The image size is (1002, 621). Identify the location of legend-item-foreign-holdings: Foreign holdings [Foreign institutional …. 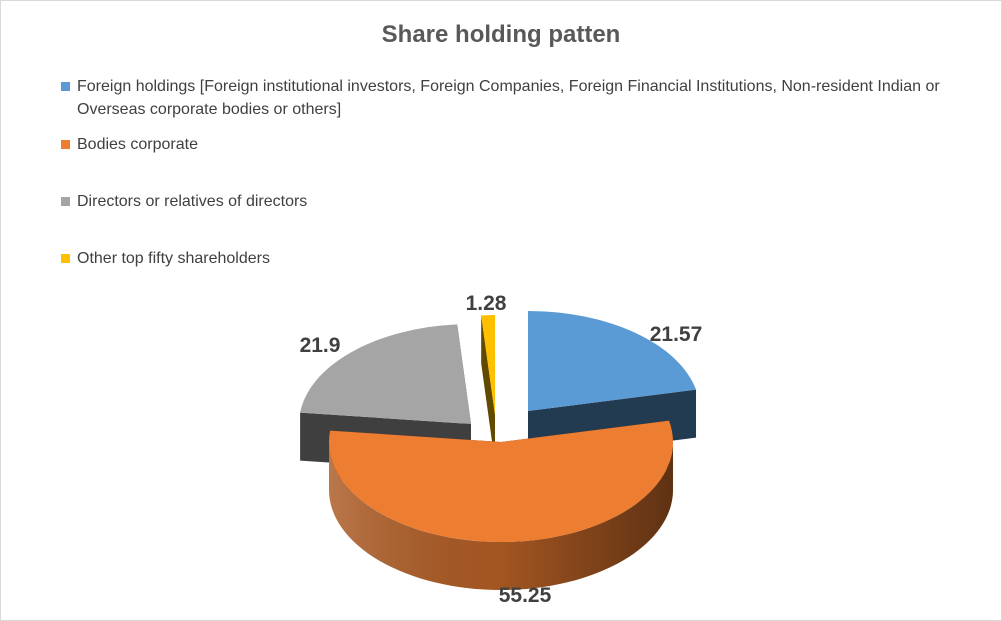
(511, 98).